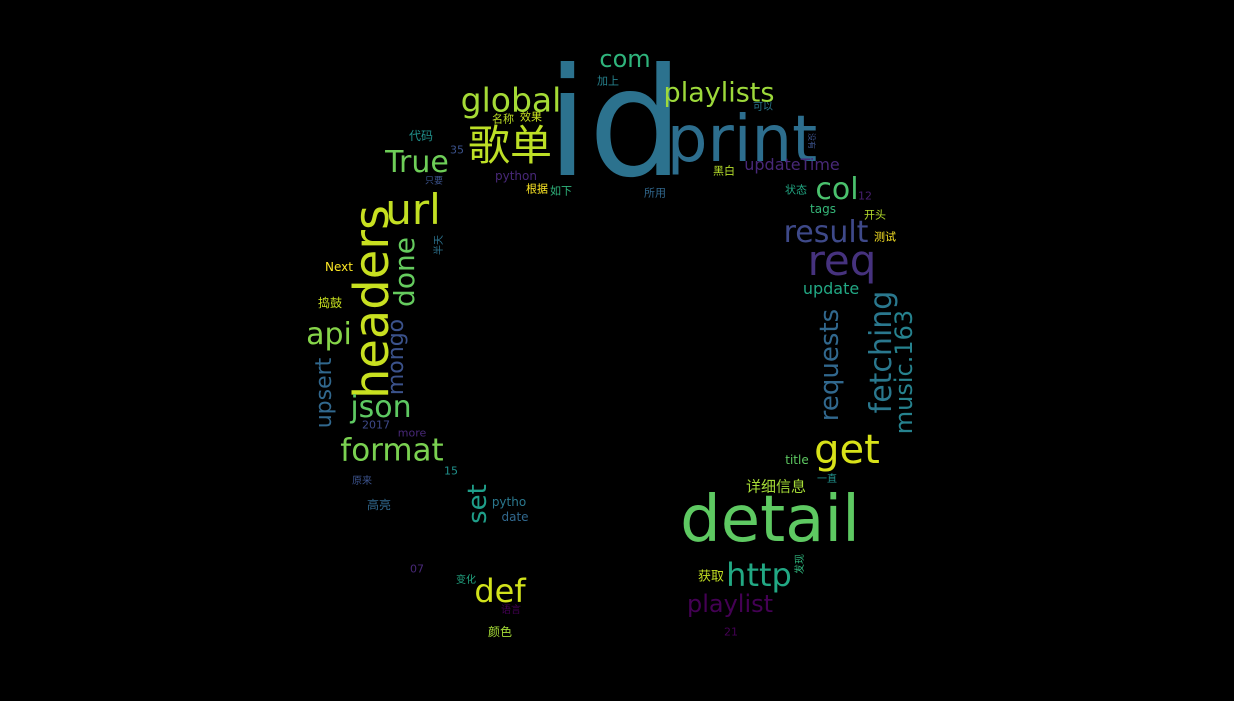 The height and width of the screenshot is (701, 1234). Describe the element at coordinates (615, 124) in the screenshot. I see `word-id: id` at that location.